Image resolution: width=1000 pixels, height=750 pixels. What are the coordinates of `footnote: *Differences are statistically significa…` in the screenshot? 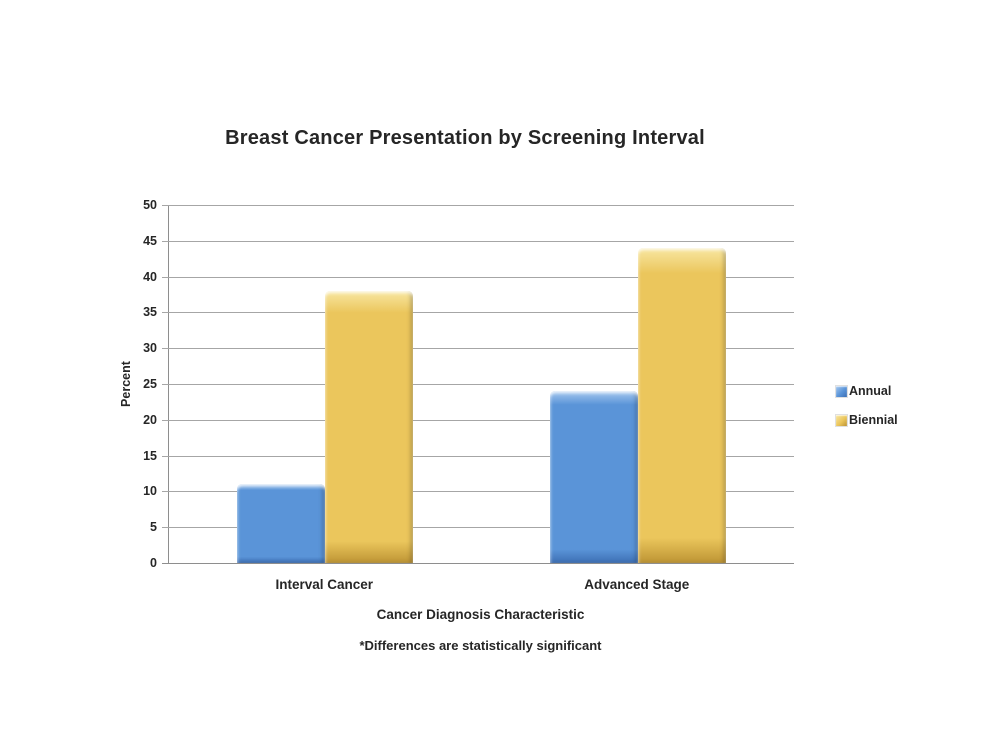 It's located at (480, 645).